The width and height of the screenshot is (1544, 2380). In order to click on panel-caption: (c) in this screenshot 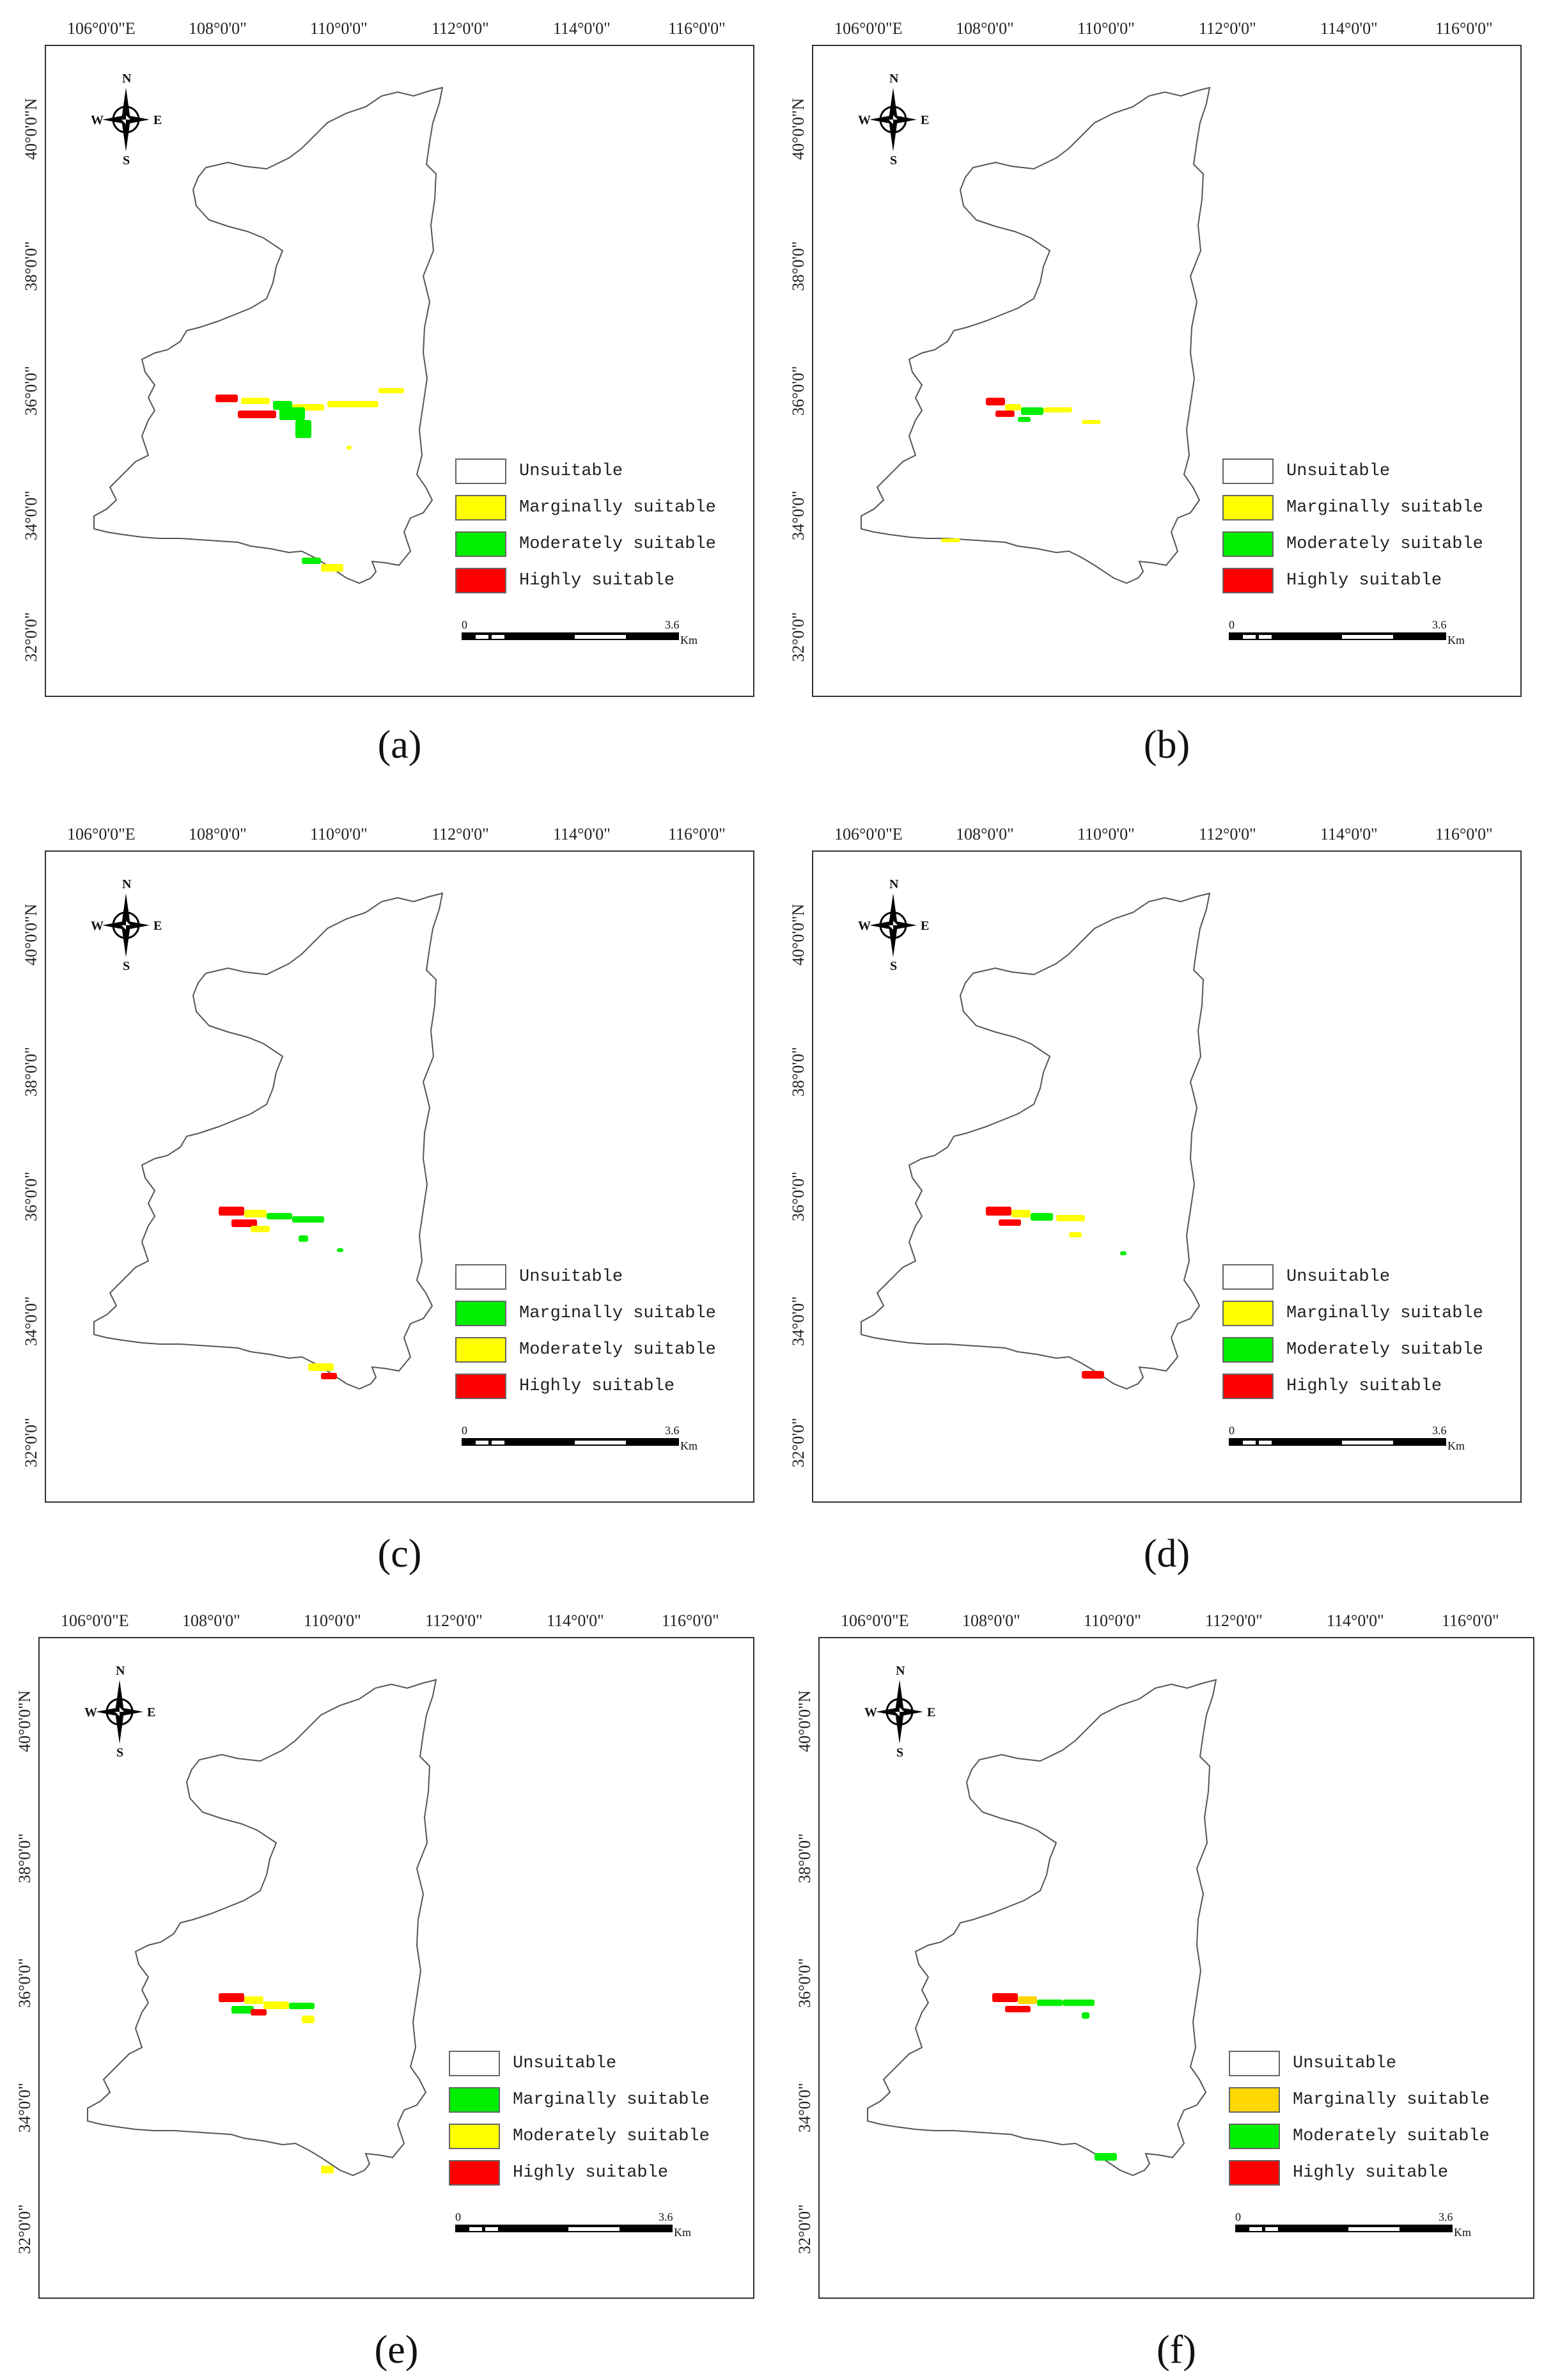, I will do `click(399, 1554)`.